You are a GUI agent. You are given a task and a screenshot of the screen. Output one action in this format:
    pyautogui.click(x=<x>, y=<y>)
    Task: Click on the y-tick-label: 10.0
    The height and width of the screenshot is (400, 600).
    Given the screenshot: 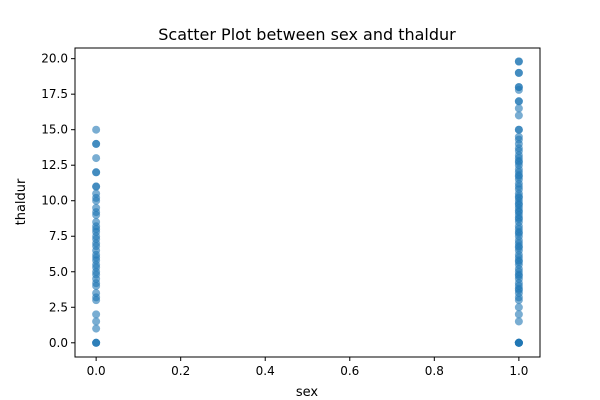 What is the action you would take?
    pyautogui.click(x=54, y=201)
    